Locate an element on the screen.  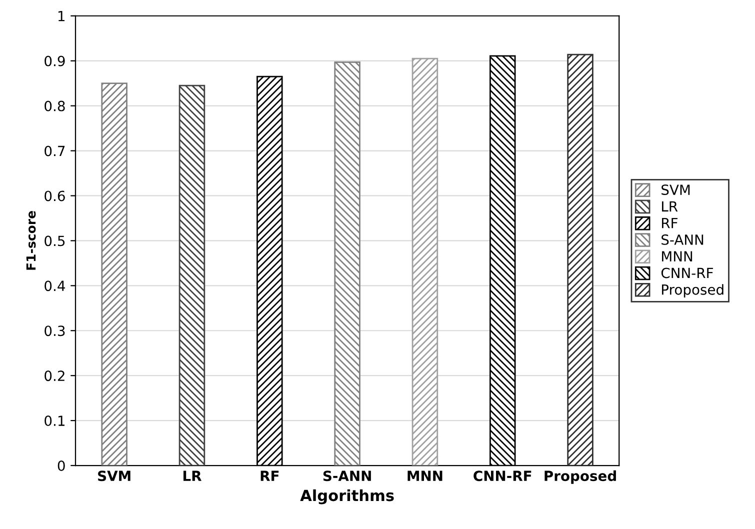
legend-label: CNN-RF is located at coordinates (687, 273).